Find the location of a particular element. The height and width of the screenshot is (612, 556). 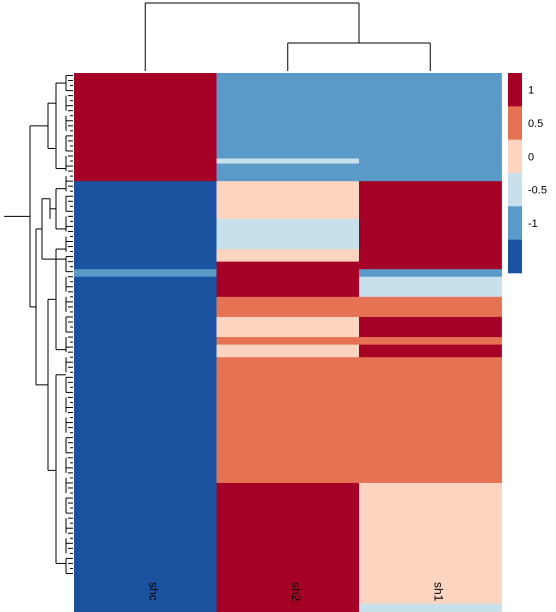

color-legend: 1 0.5 0 -0.5 -1 is located at coordinates (527, 173).